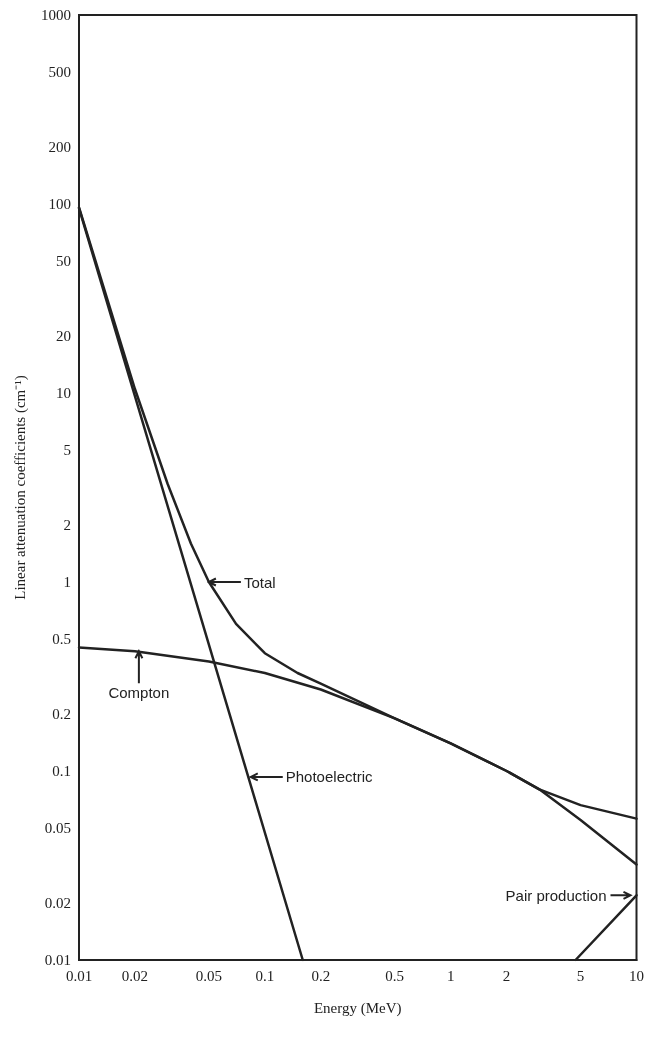  Describe the element at coordinates (61, 714) in the screenshot. I see `y-tick-label: 0.2` at that location.